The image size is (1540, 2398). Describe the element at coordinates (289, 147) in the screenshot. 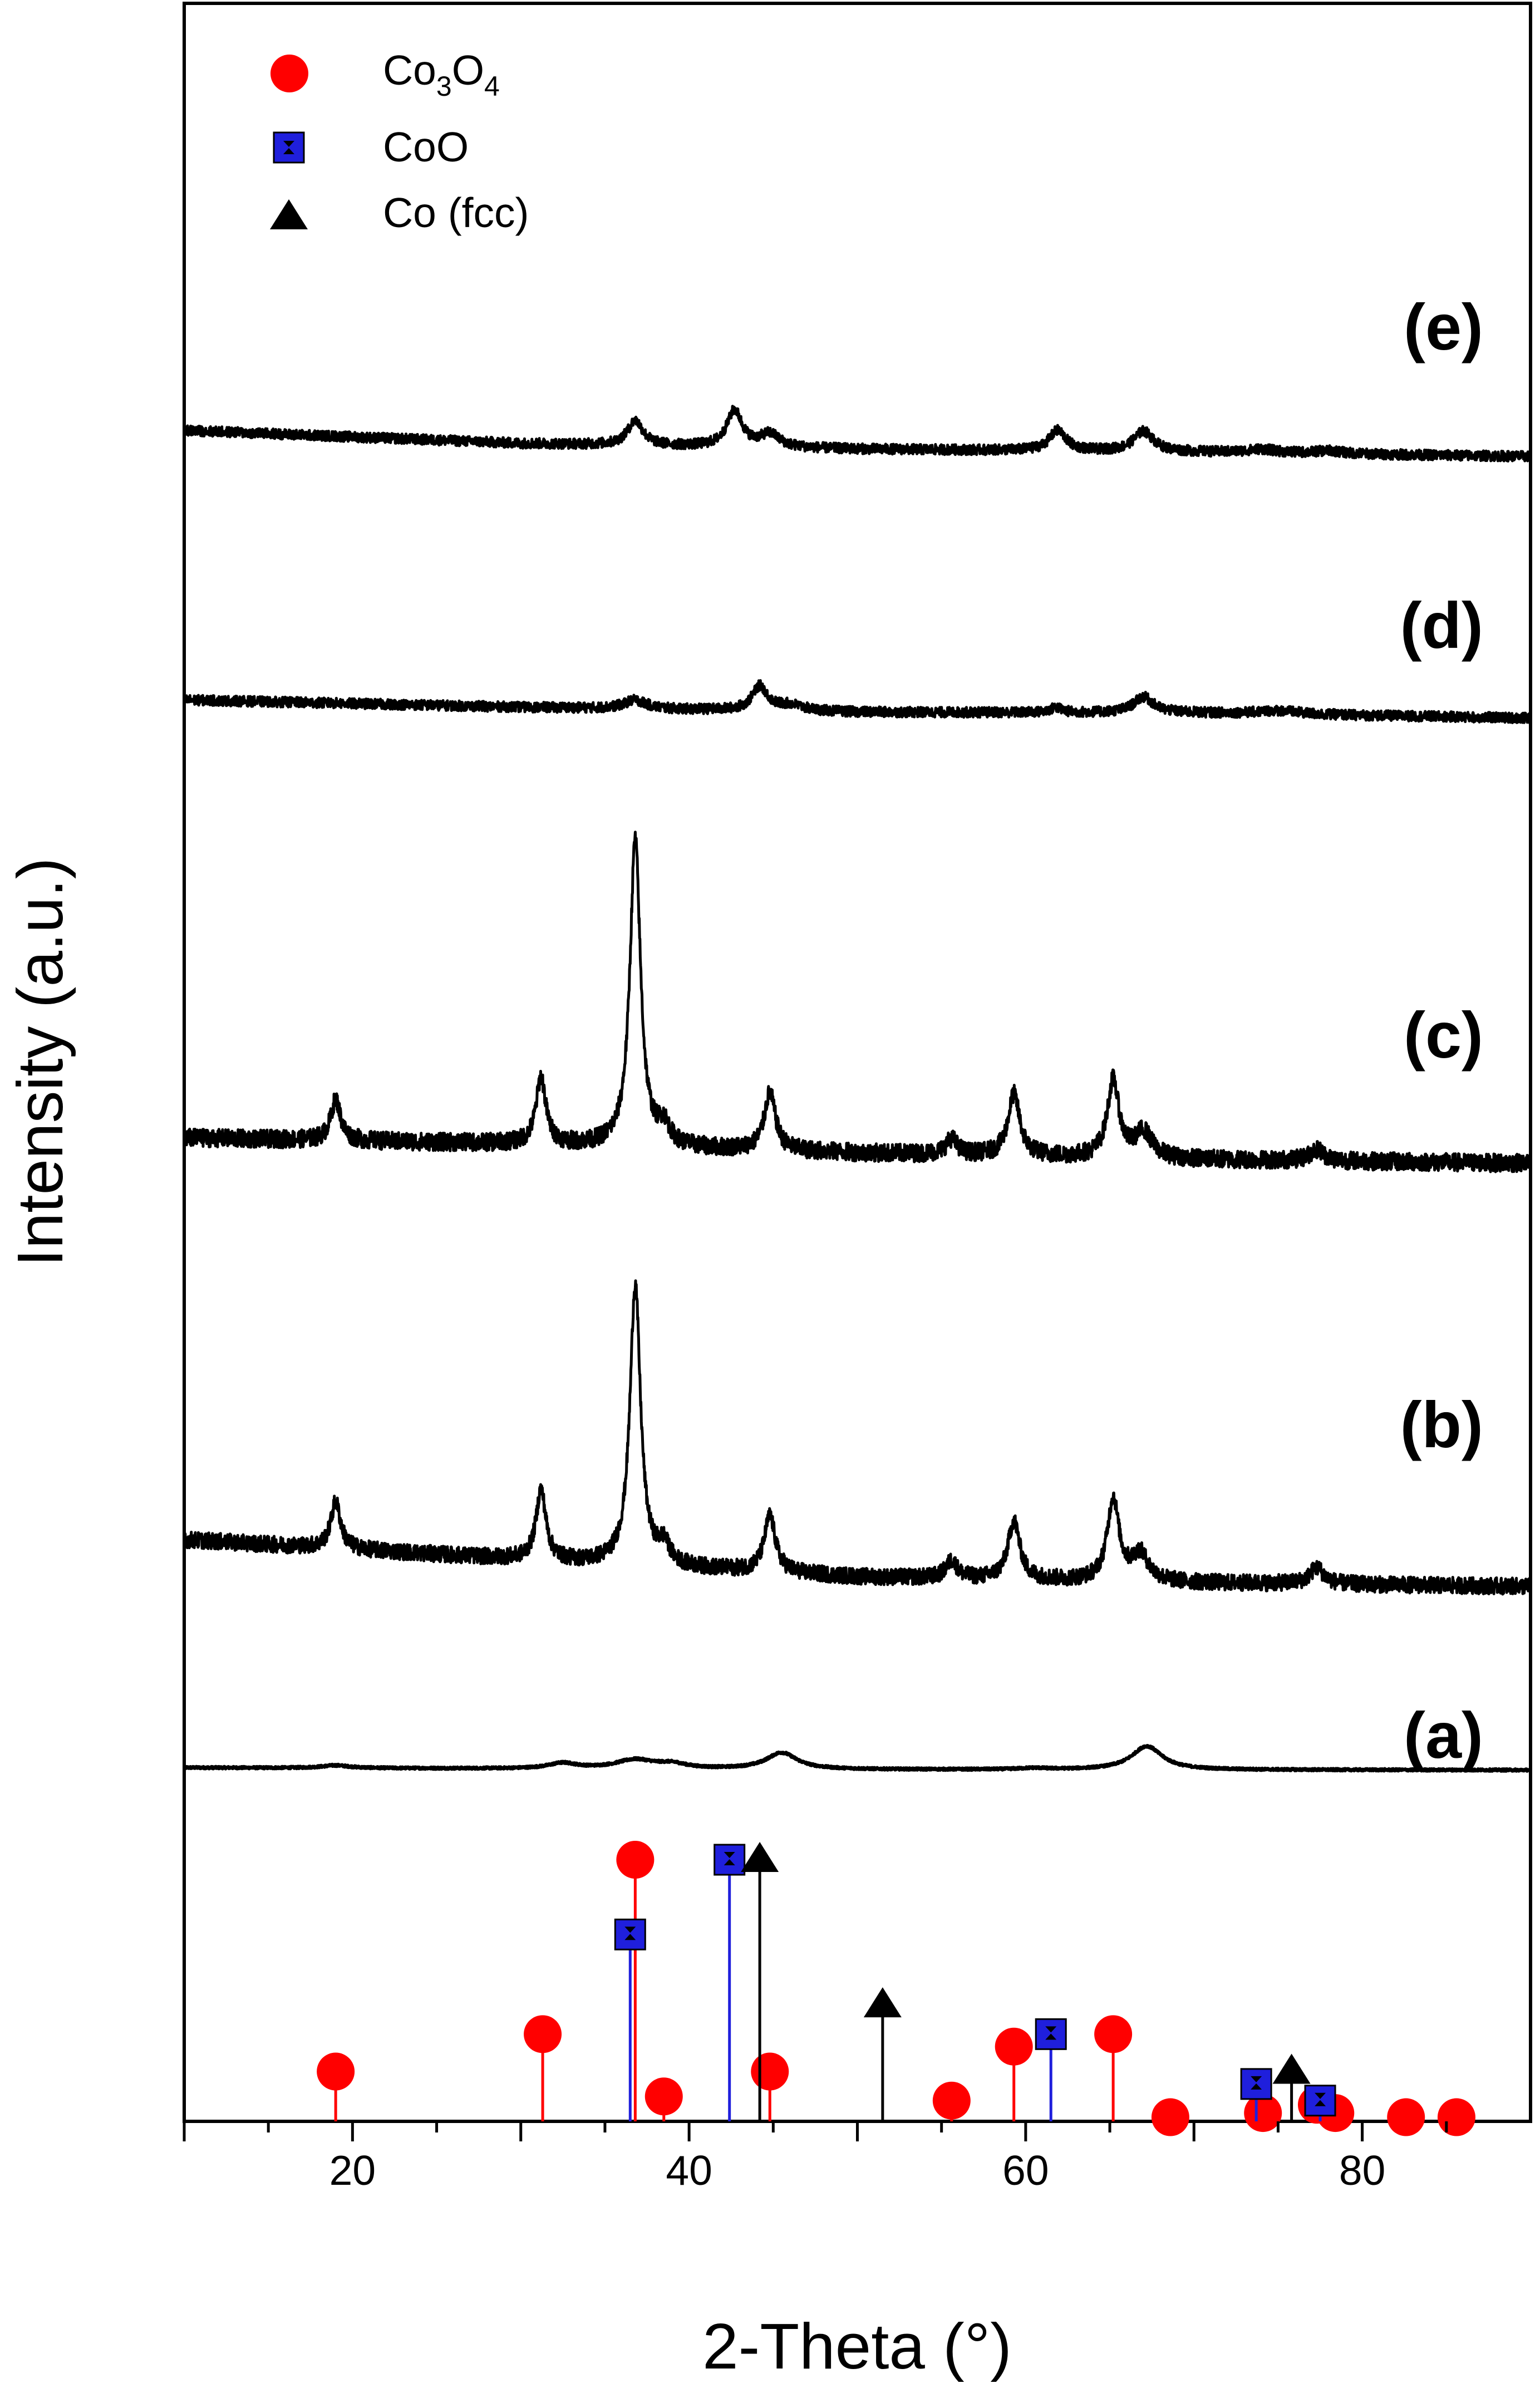

I see `legend-marker-coo` at that location.